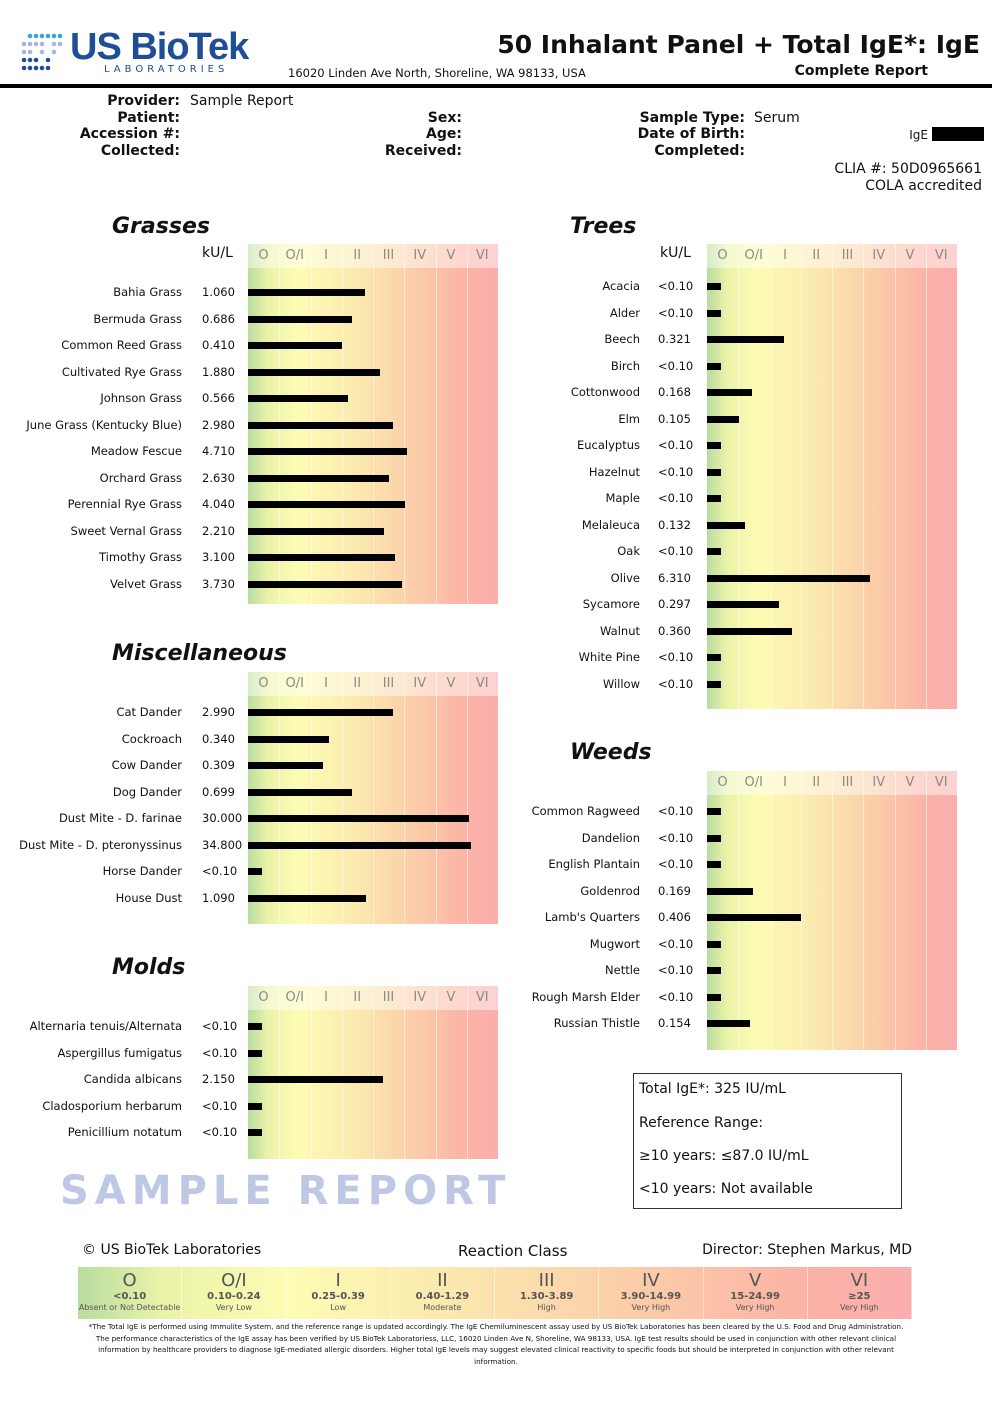 The image size is (992, 1403). What do you see at coordinates (120, 818) in the screenshot?
I see `allergen-name: Dust Mite - D. farinae` at bounding box center [120, 818].